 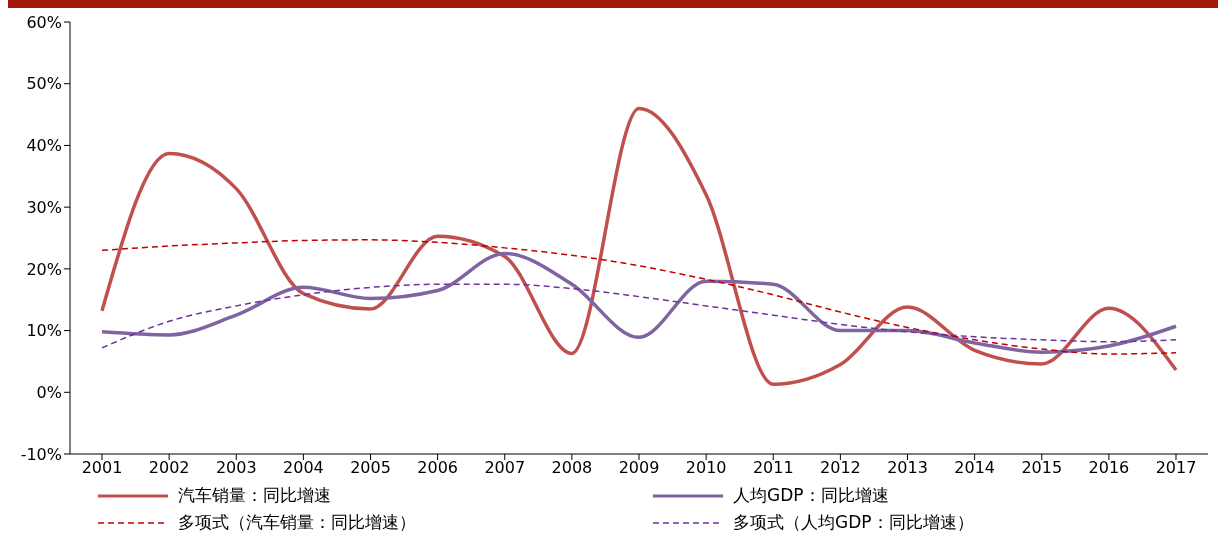 I want to click on legend-label: 人均GDP：同比增速, so click(x=811, y=495).